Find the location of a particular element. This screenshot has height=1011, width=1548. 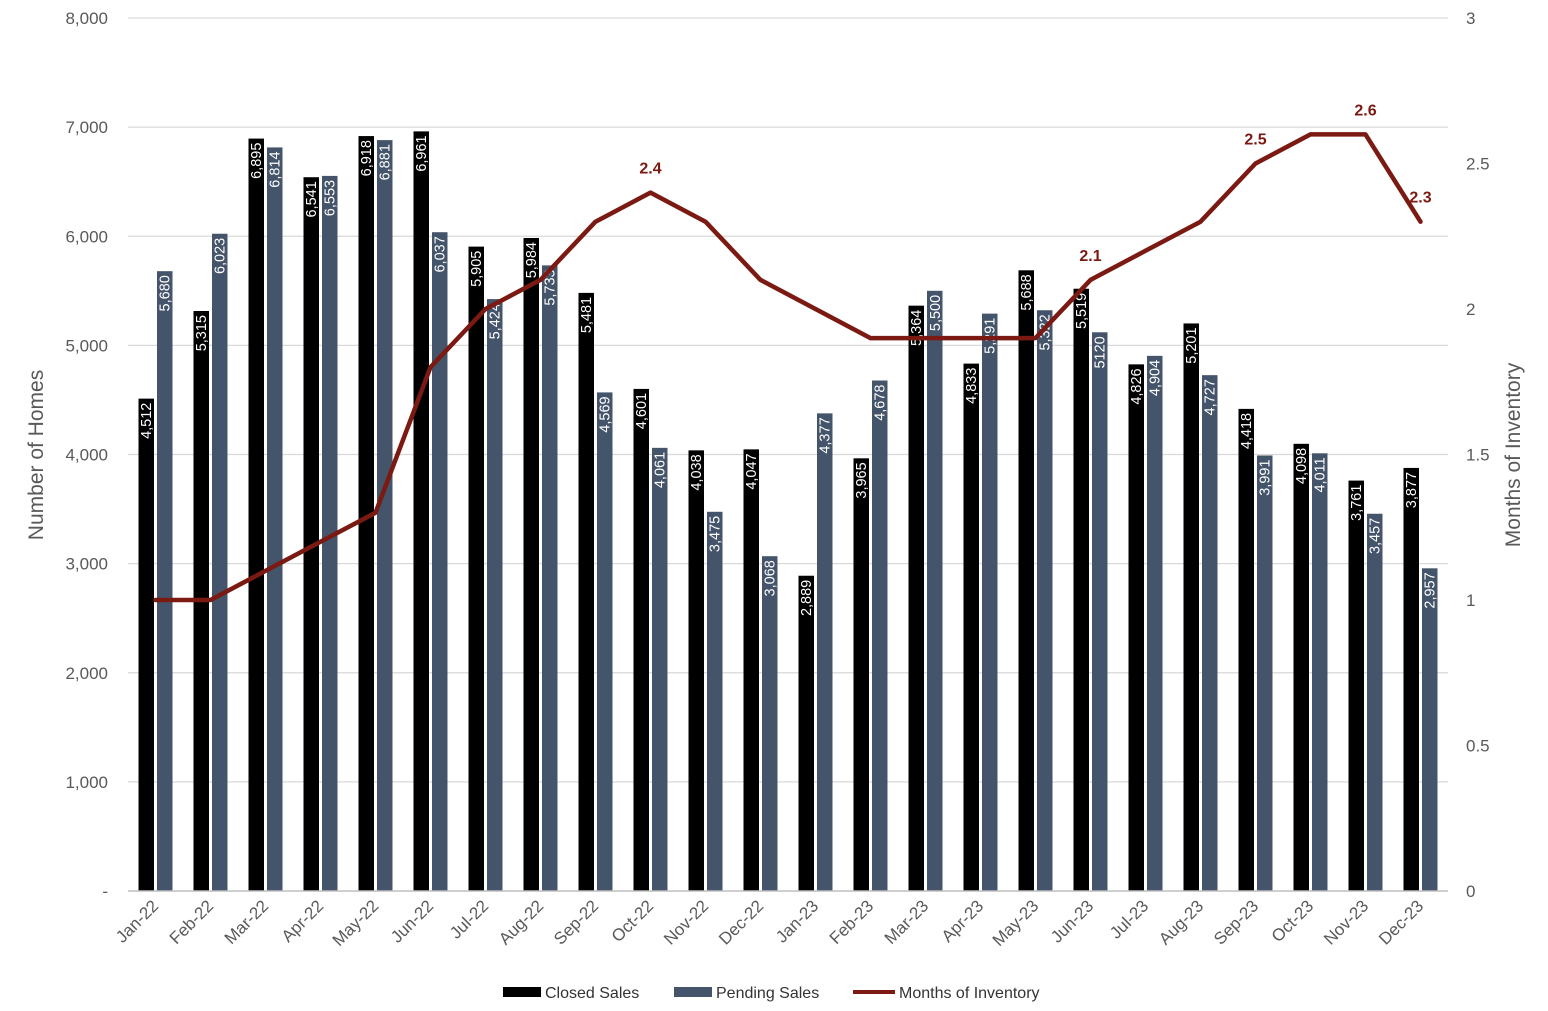

pending-sales-label-may-22: 6,881 is located at coordinates (386, 162).